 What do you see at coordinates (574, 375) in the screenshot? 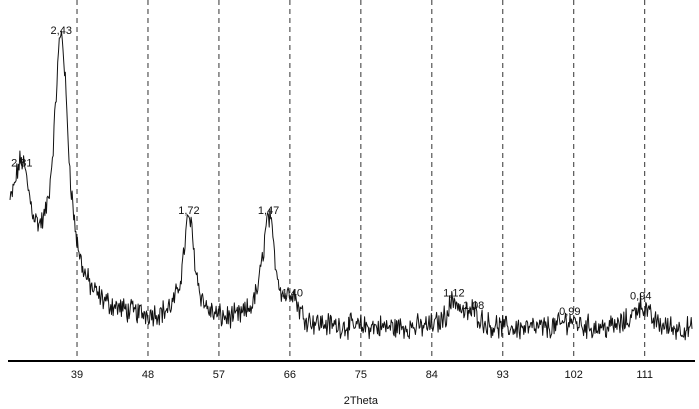
I see `x-tick-label: 102` at bounding box center [574, 375].